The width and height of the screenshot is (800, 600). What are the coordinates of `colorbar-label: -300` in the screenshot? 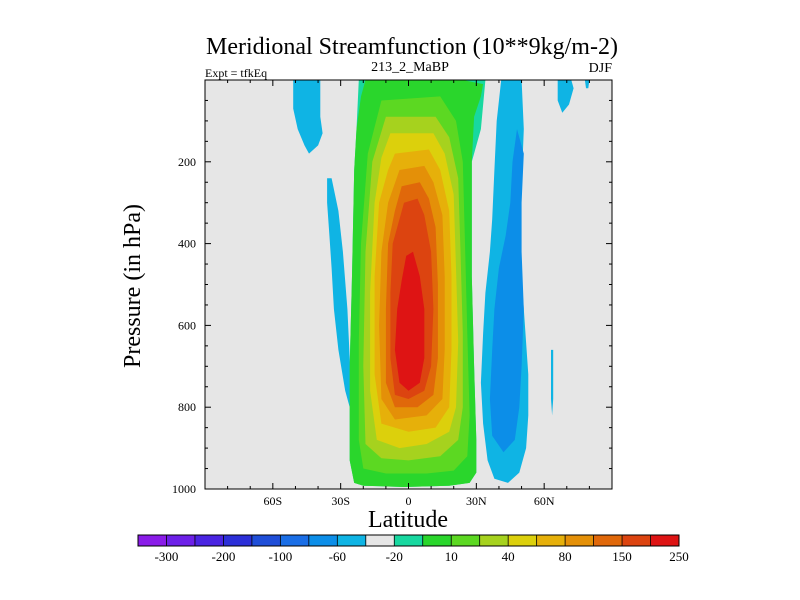 It's located at (167, 556).